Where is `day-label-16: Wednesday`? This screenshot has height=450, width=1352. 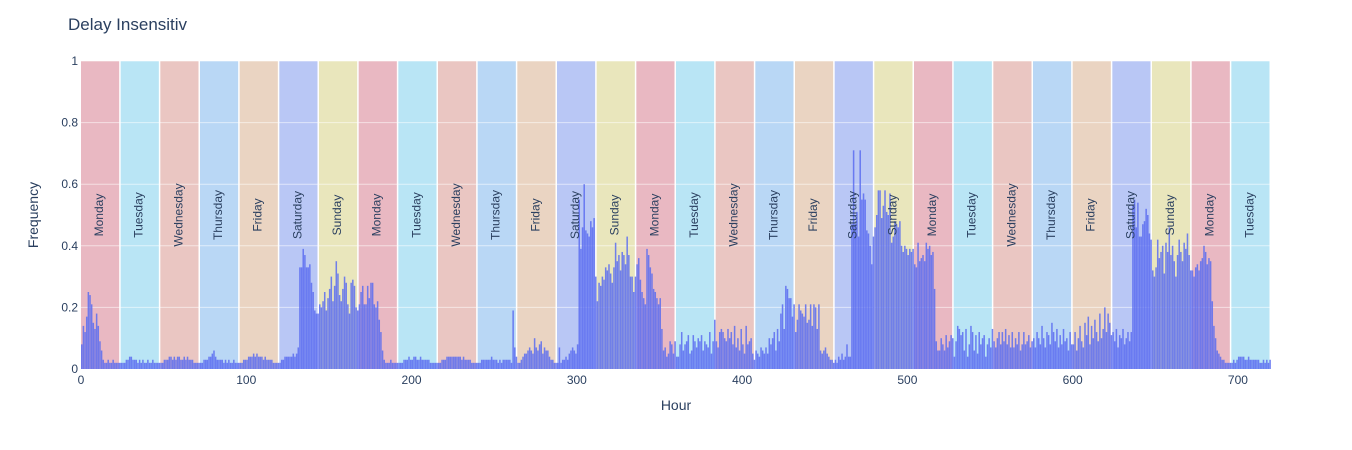
day-label-16: Wednesday is located at coordinates (734, 214).